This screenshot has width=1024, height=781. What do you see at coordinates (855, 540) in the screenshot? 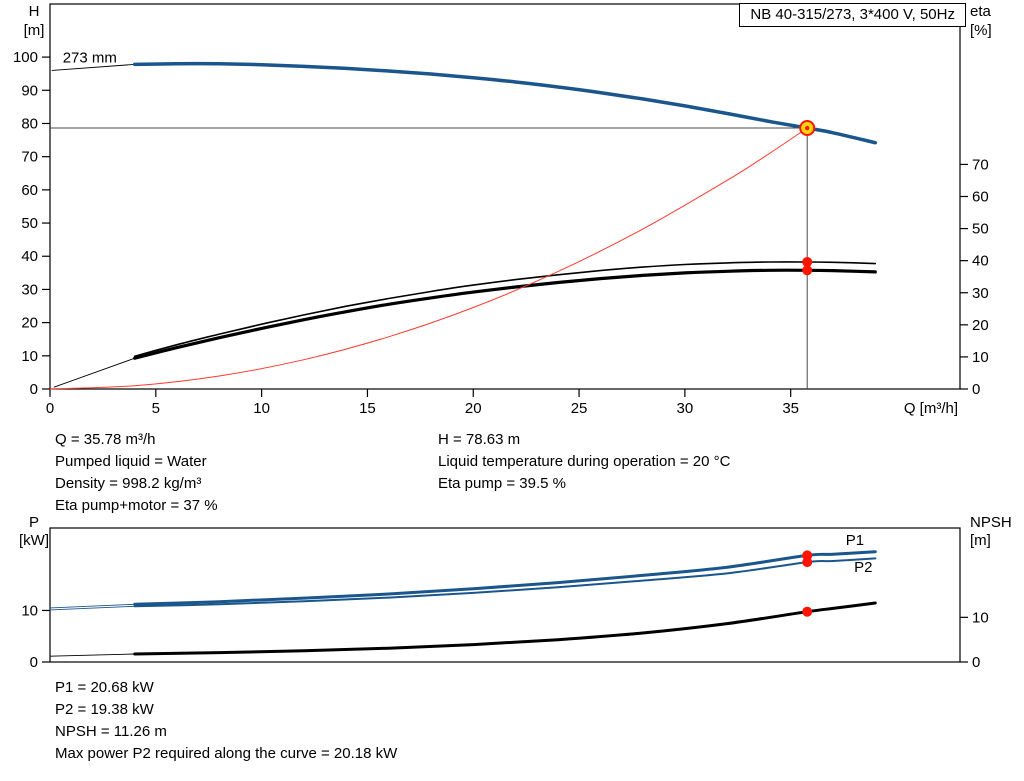
I see `curve-label-p1: P1` at bounding box center [855, 540].